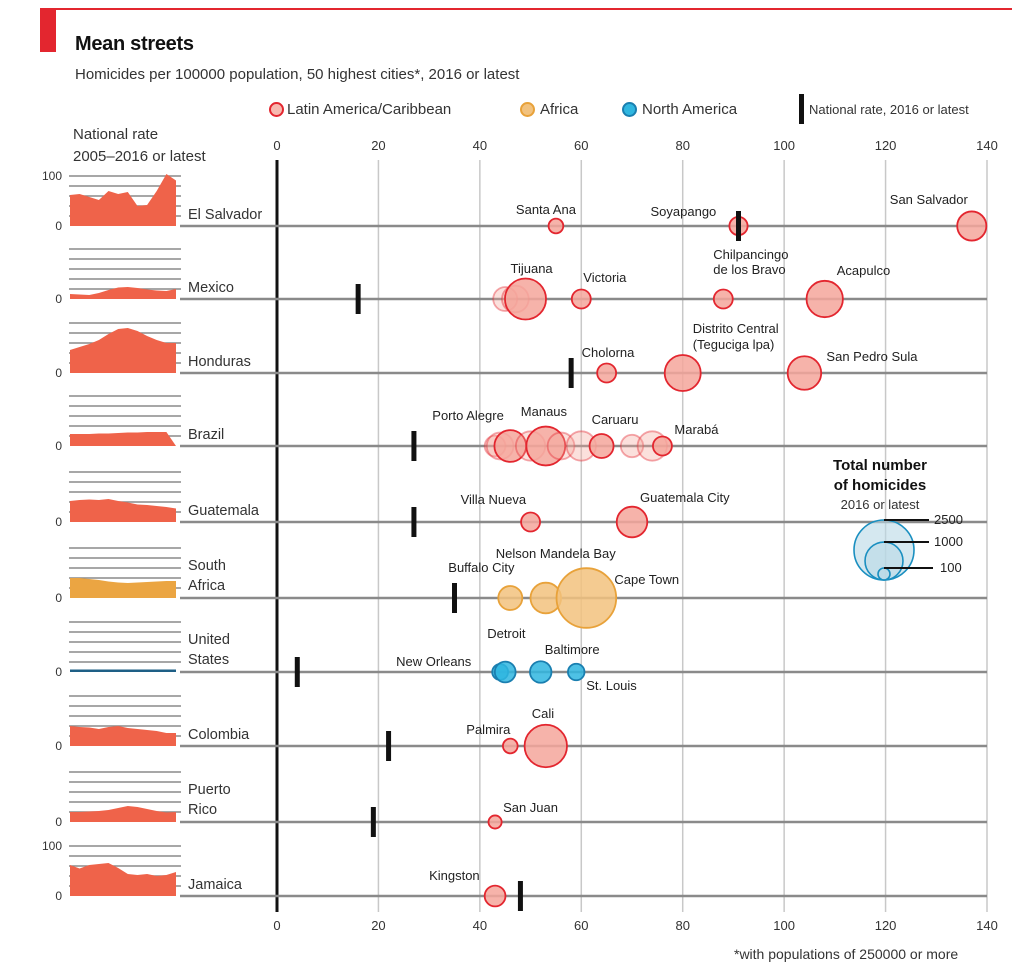 The width and height of the screenshot is (1024, 973). What do you see at coordinates (784, 145) in the screenshot?
I see `x-tick-label-top: 100` at bounding box center [784, 145].